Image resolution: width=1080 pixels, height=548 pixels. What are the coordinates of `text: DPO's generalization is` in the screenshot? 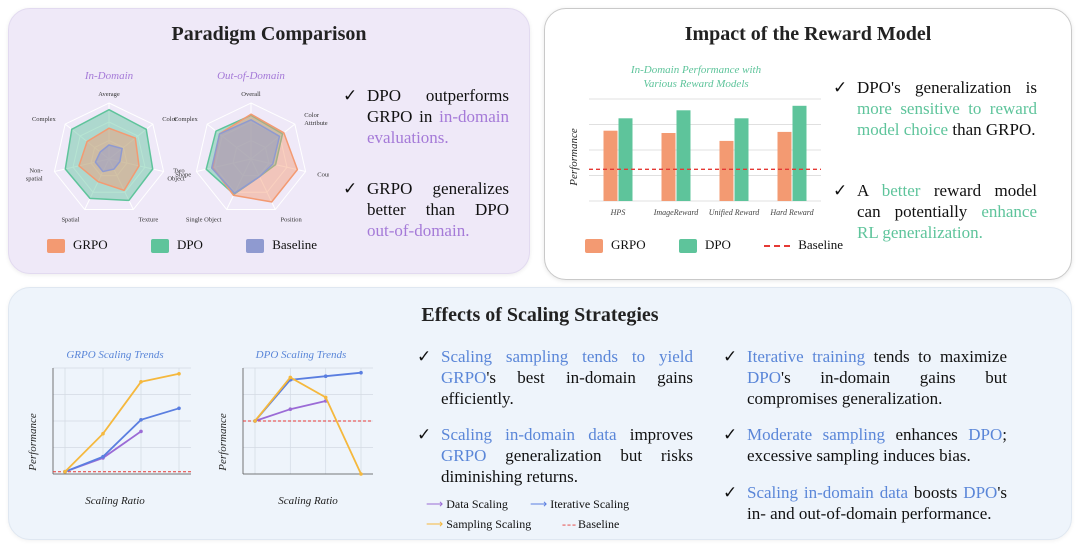 It's located at (947, 87).